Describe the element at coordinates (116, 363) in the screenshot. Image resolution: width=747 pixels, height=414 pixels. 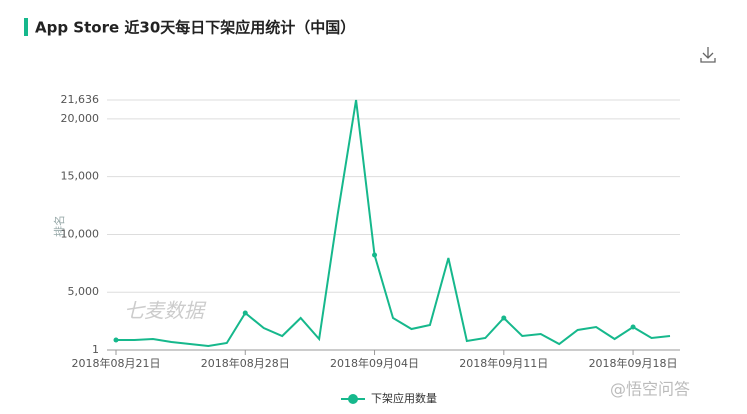
I see `x-tick-label: 2018年08月21日` at that location.